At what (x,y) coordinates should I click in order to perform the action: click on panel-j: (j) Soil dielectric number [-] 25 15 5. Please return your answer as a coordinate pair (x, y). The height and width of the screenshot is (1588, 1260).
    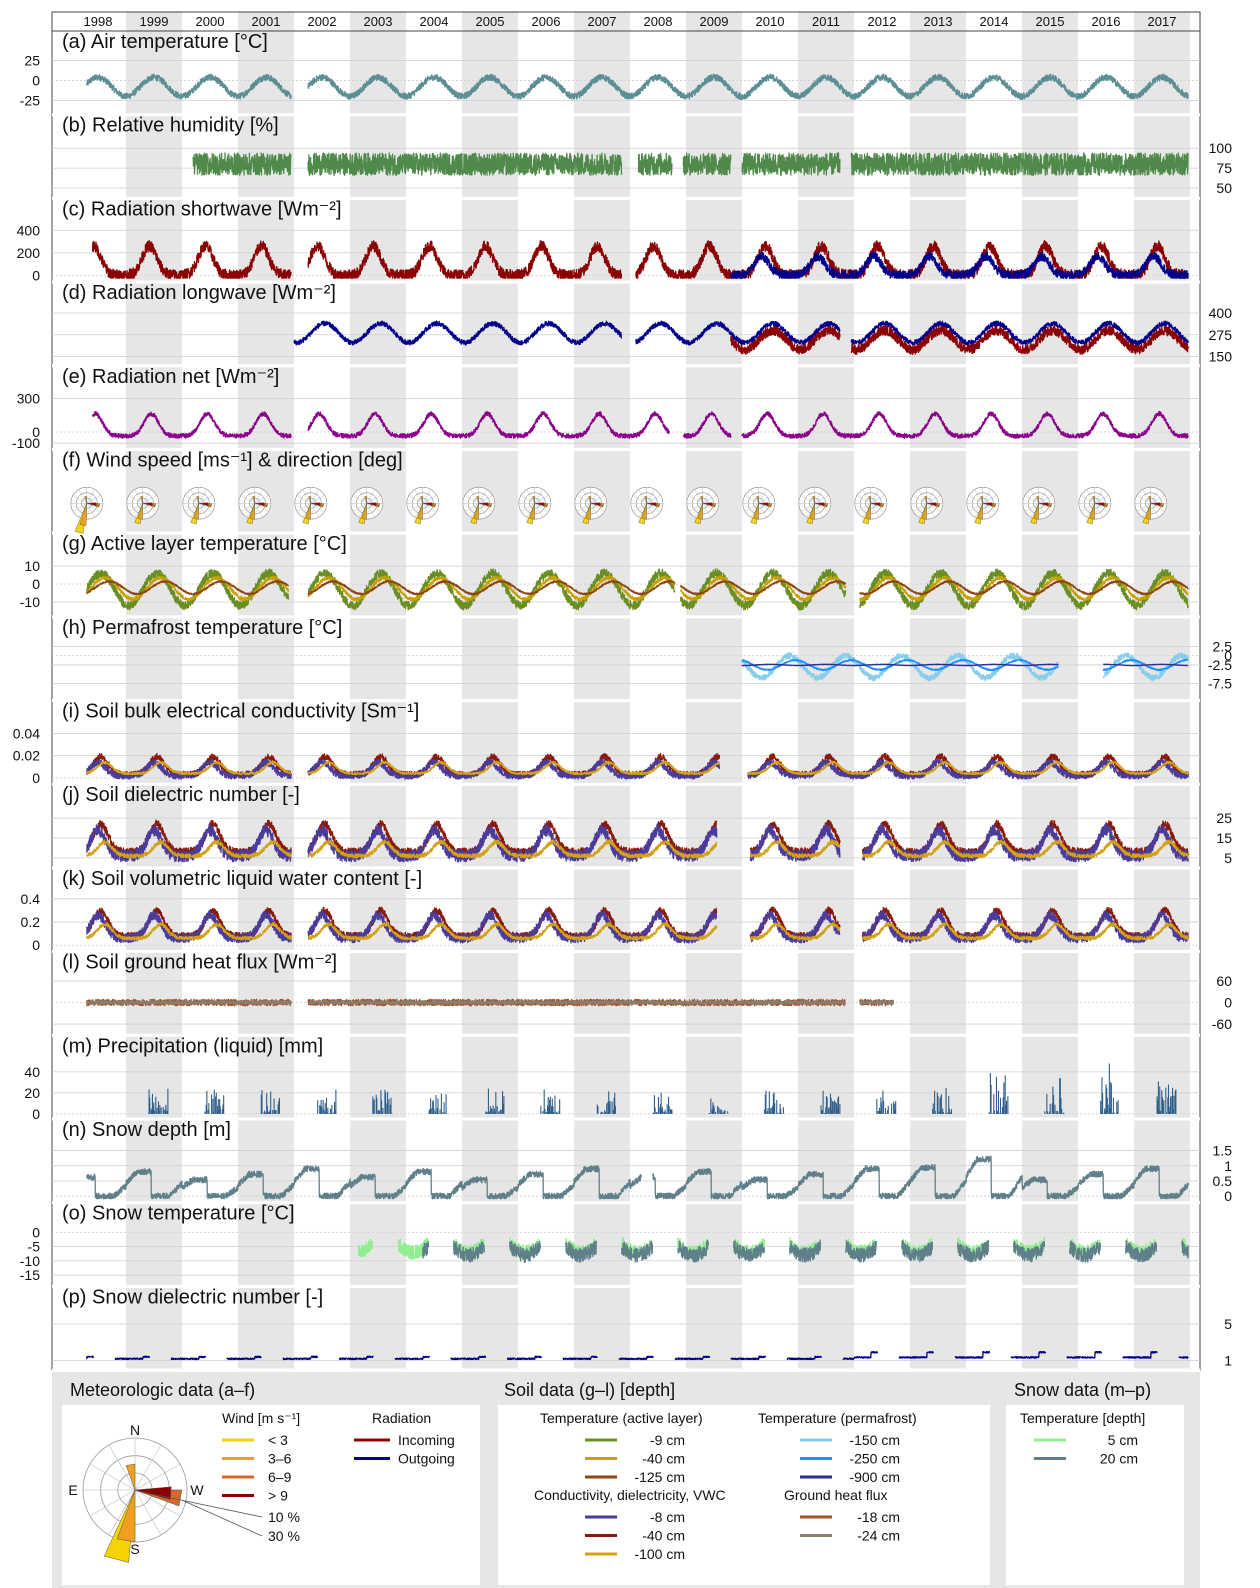
    Looking at the image, I should click on (642, 827).